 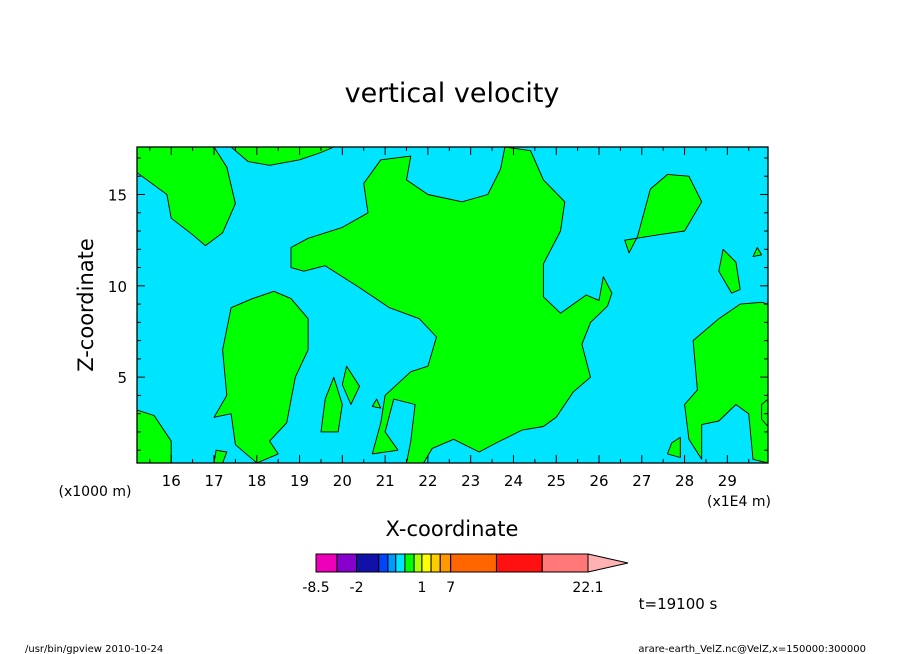 I want to click on x-tick-label: 26, so click(x=598, y=481).